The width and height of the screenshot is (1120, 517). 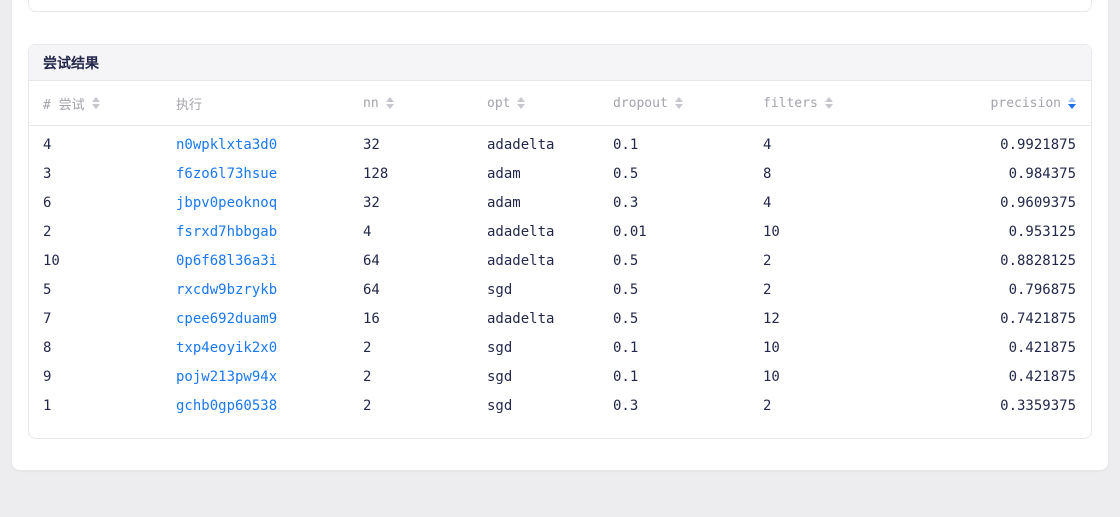 I want to click on cell-execution: f6zo6l73hsue, so click(x=269, y=174).